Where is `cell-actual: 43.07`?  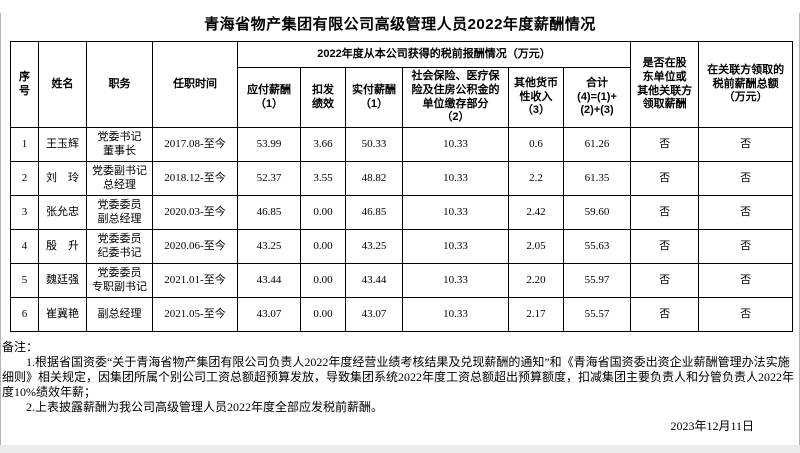
cell-actual: 43.07 is located at coordinates (374, 314).